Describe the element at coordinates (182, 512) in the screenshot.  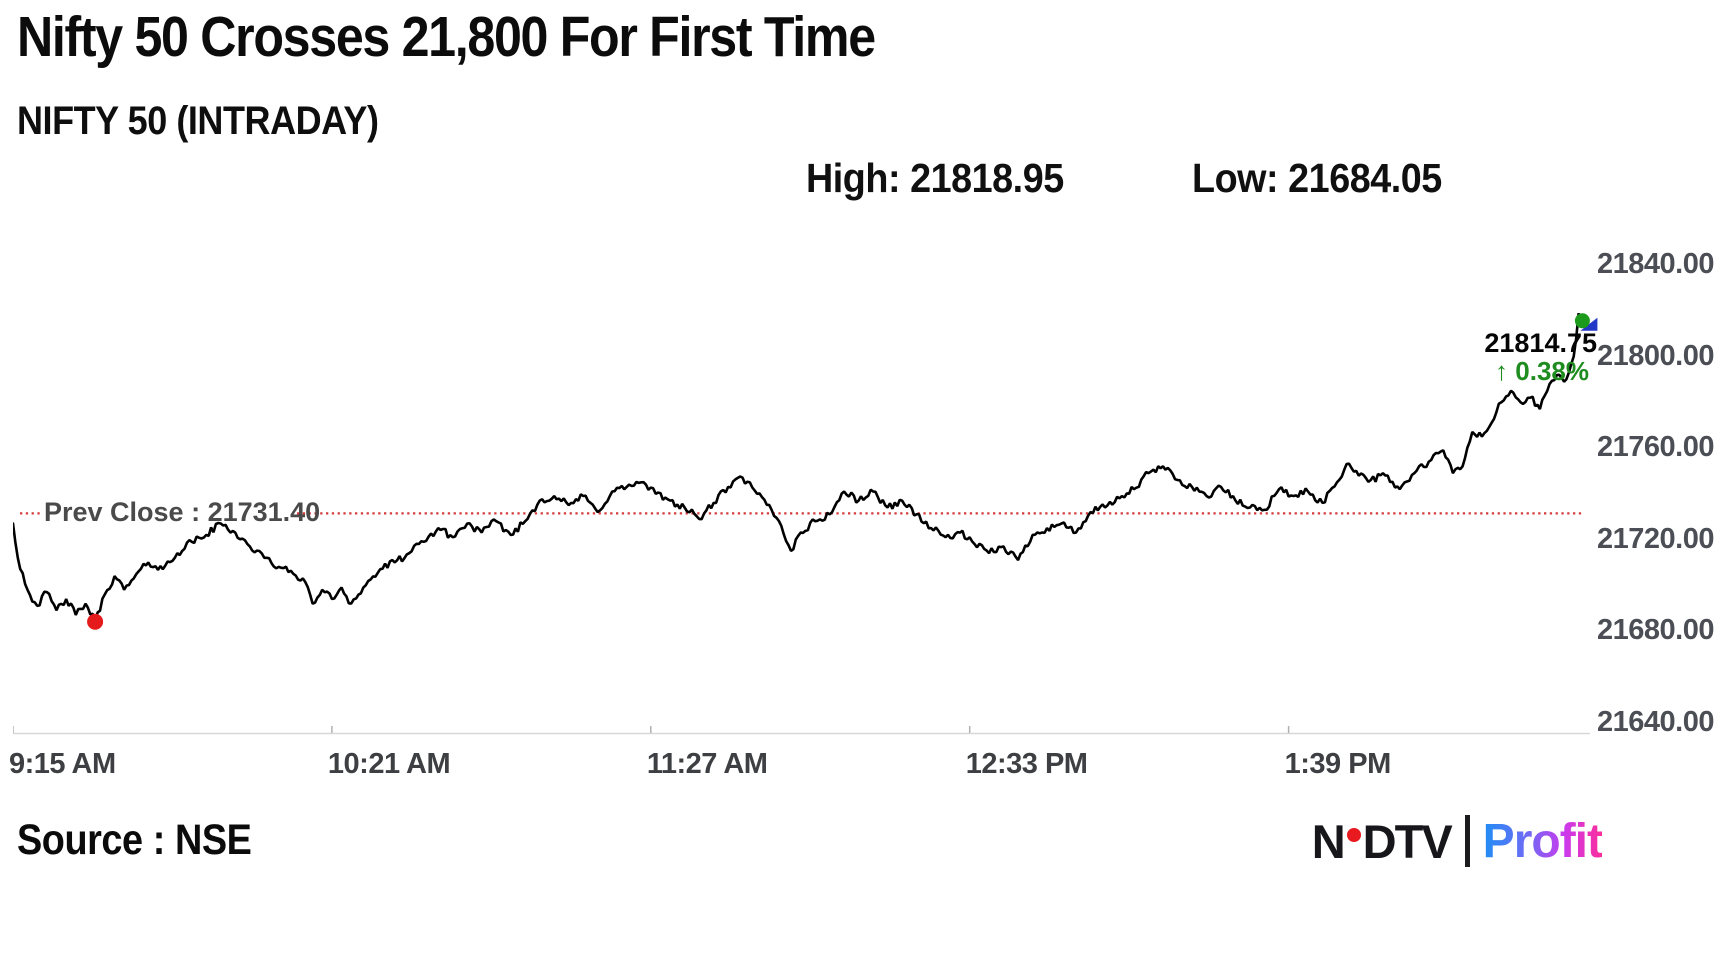
I see `prev-close-label: Prev Close : 21731.40` at that location.